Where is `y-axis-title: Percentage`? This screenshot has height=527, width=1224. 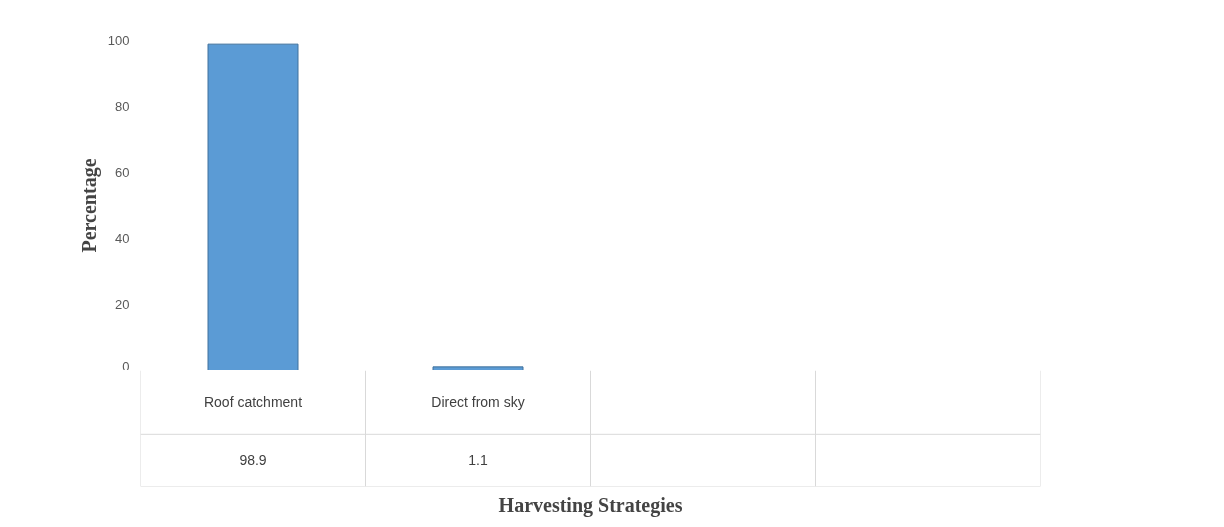
y-axis-title: Percentage is located at coordinates (89, 205).